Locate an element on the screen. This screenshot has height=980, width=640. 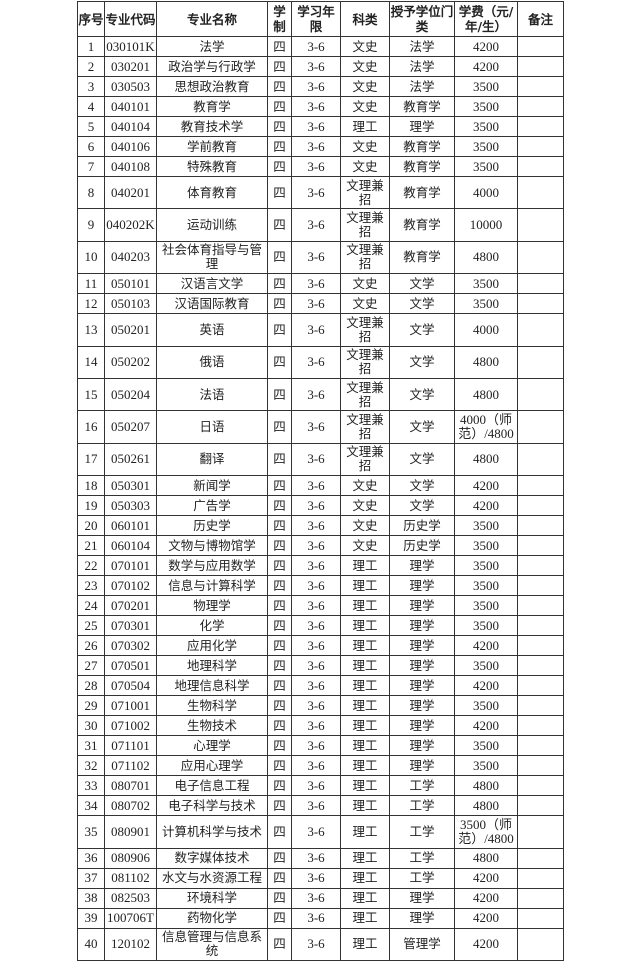
tuition-cell: 4000 is located at coordinates (486, 192).